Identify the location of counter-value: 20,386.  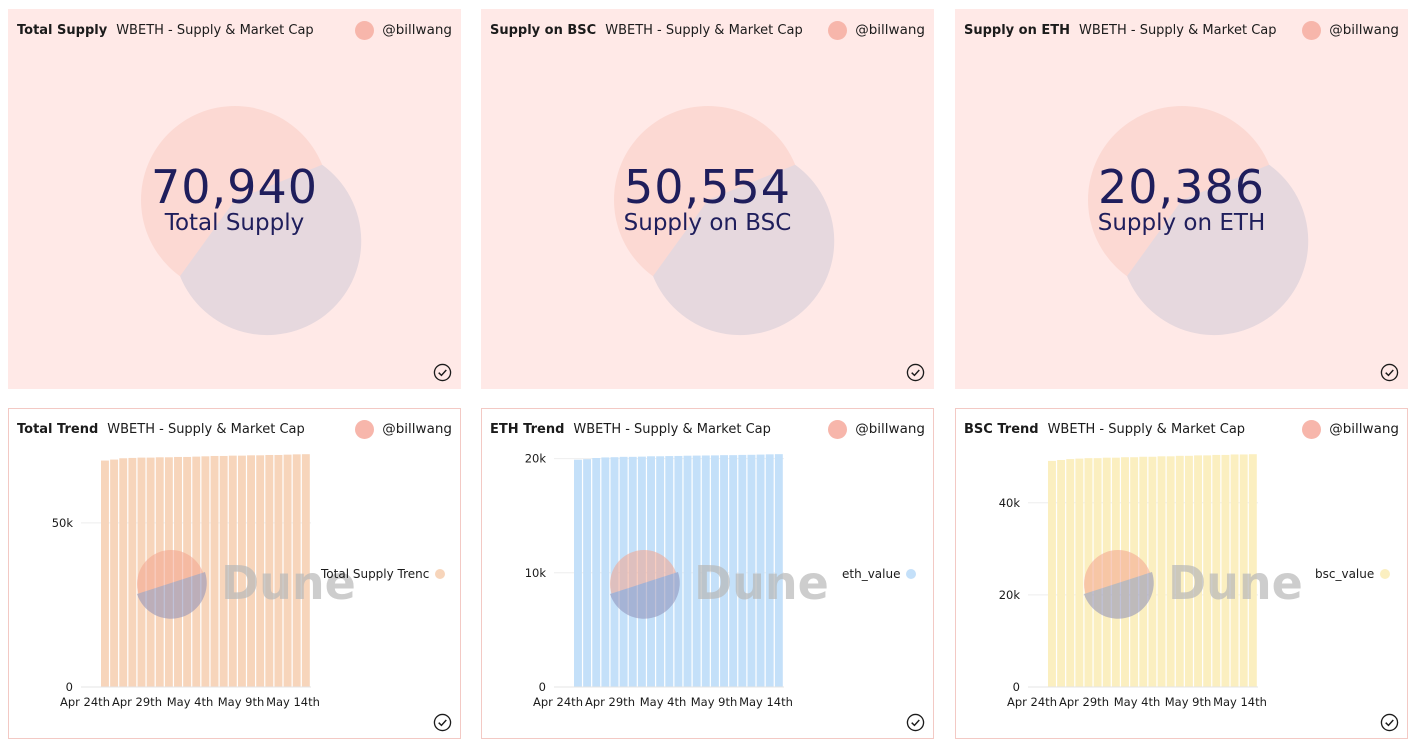
(1181, 187).